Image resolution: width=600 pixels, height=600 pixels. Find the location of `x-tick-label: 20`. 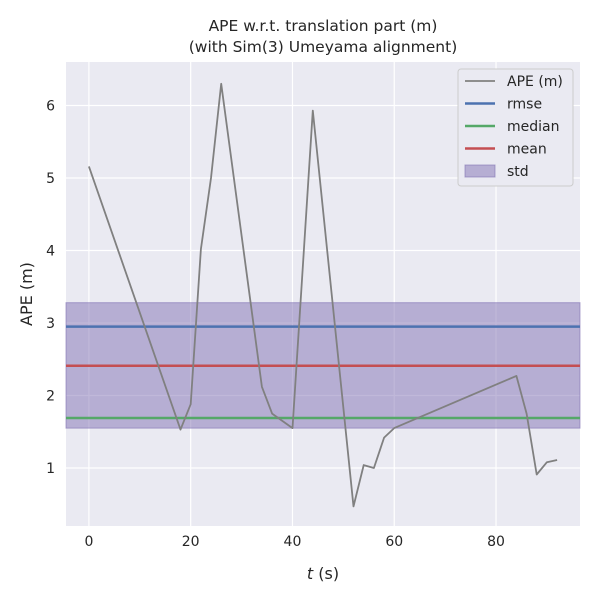

x-tick-label: 20 is located at coordinates (191, 542).